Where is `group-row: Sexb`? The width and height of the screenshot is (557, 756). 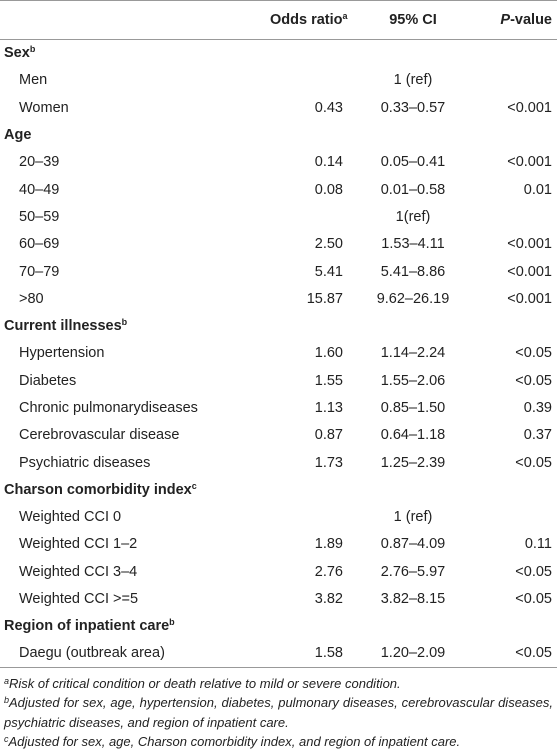 group-row: Sexb is located at coordinates (278, 53).